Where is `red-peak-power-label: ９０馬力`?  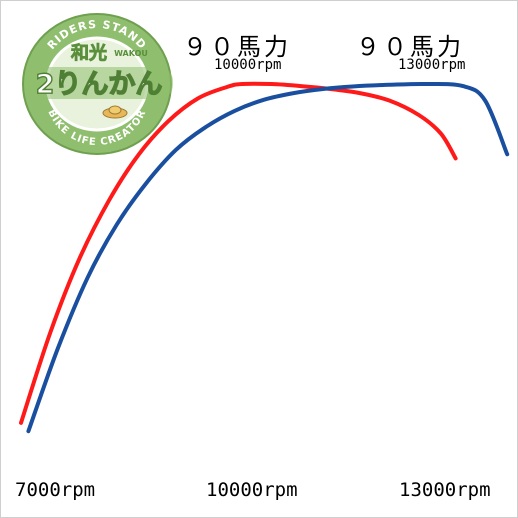 red-peak-power-label: ９０馬力 is located at coordinates (237, 47).